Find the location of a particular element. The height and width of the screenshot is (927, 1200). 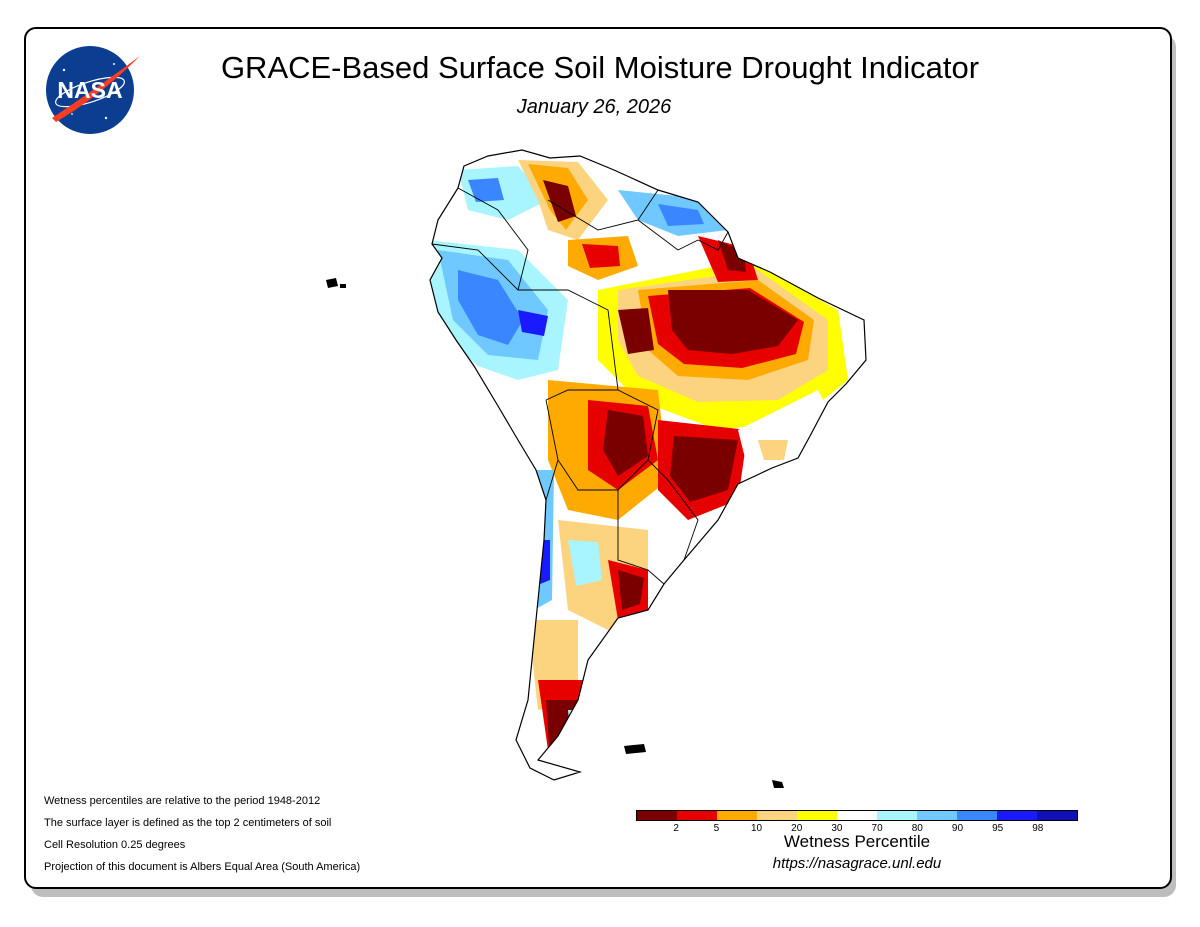

legend-color-bar is located at coordinates (857, 815).